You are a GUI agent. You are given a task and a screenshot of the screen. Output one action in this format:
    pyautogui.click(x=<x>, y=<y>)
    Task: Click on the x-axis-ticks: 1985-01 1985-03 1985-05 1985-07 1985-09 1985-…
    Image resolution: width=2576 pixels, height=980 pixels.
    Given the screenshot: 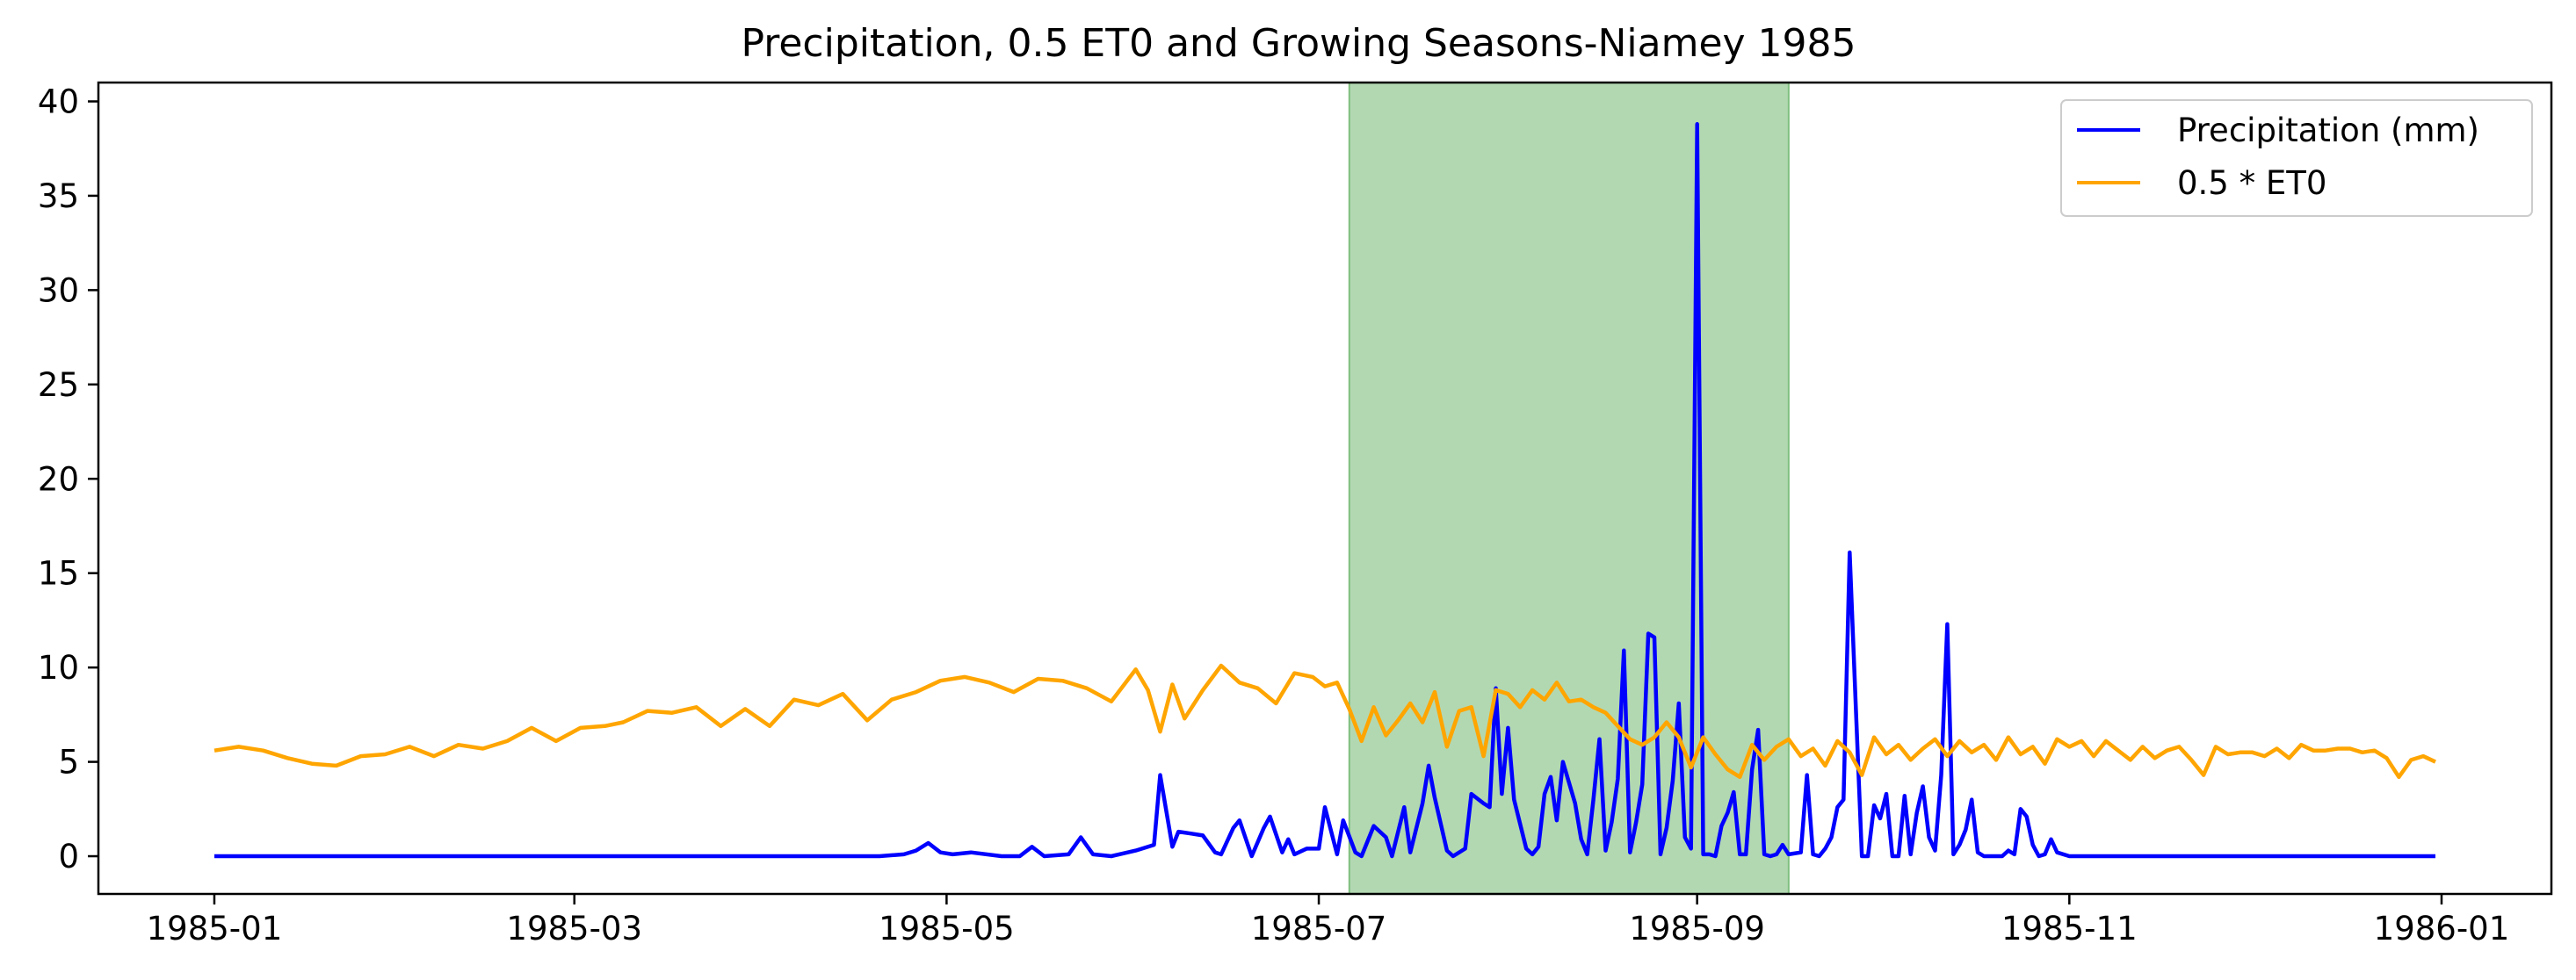 What is the action you would take?
    pyautogui.click(x=1328, y=921)
    